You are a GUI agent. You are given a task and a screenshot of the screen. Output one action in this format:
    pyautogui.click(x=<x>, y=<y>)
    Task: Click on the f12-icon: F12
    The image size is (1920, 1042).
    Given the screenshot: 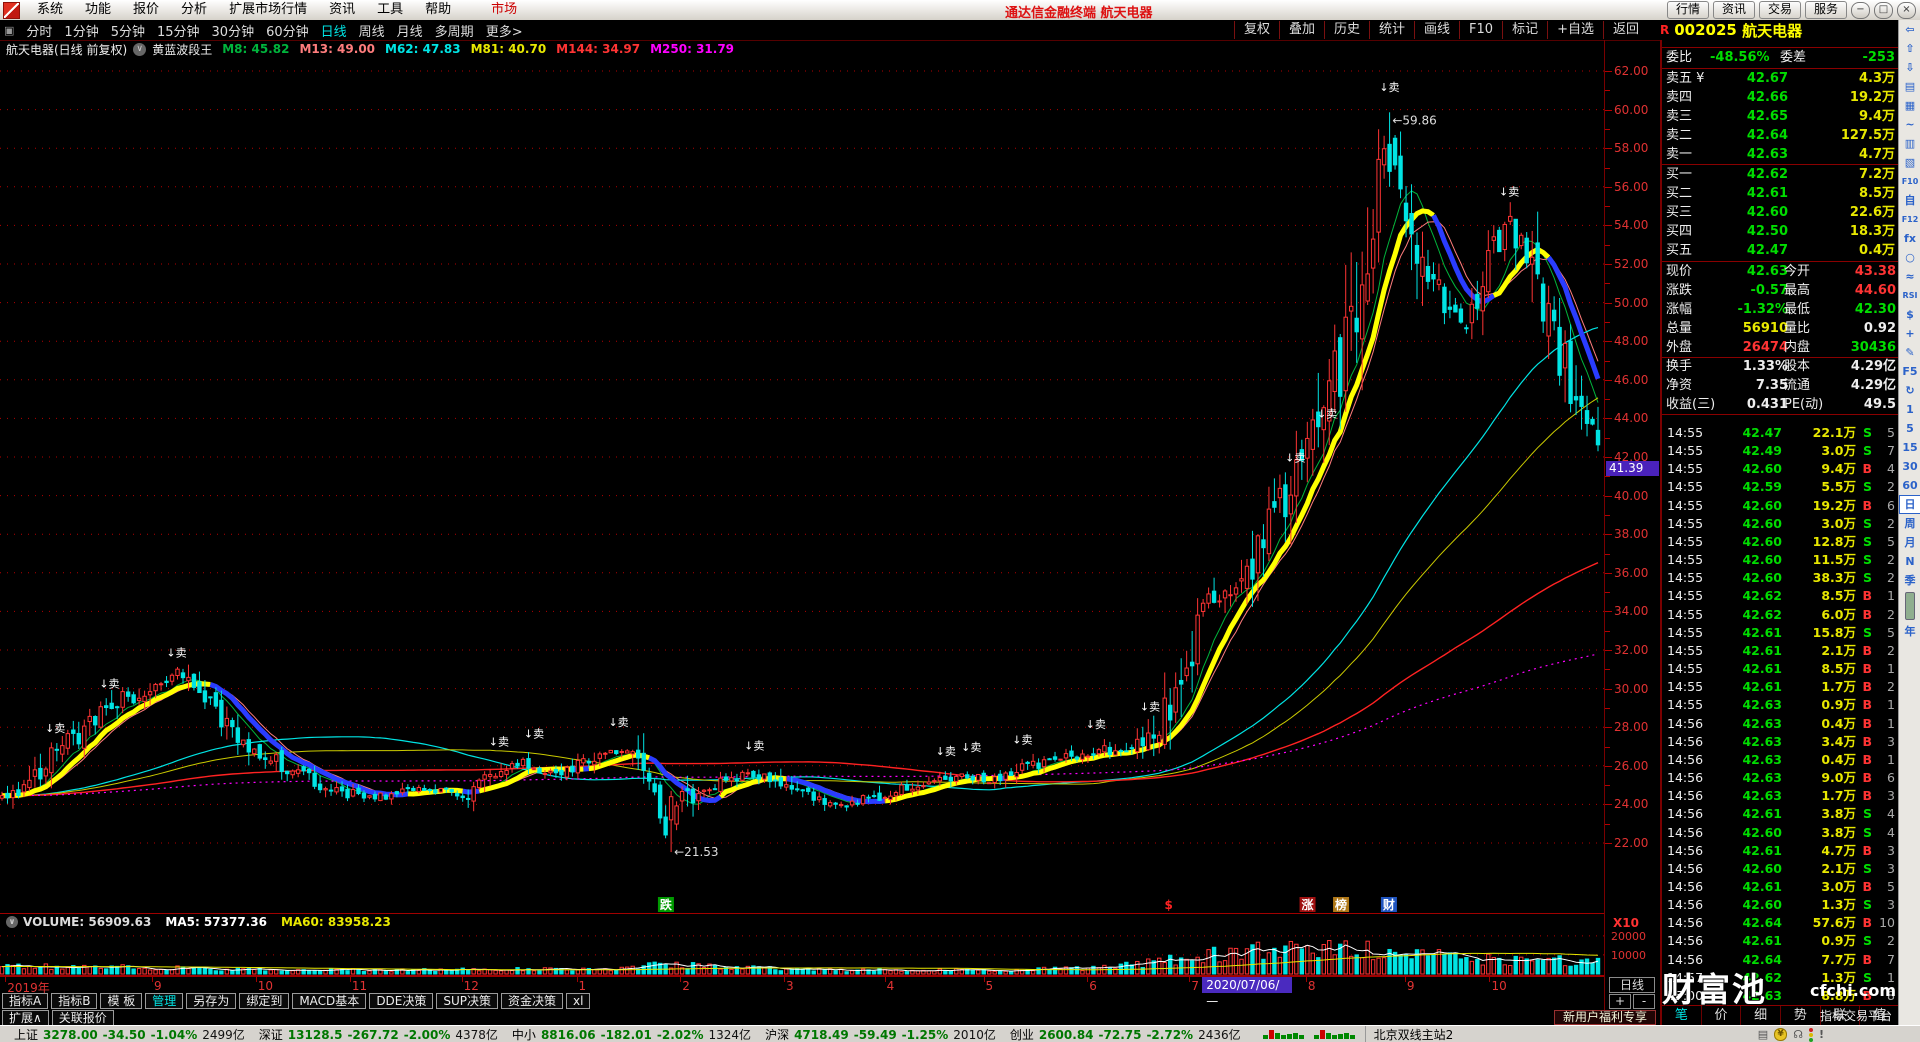 What is the action you would take?
    pyautogui.click(x=1910, y=219)
    